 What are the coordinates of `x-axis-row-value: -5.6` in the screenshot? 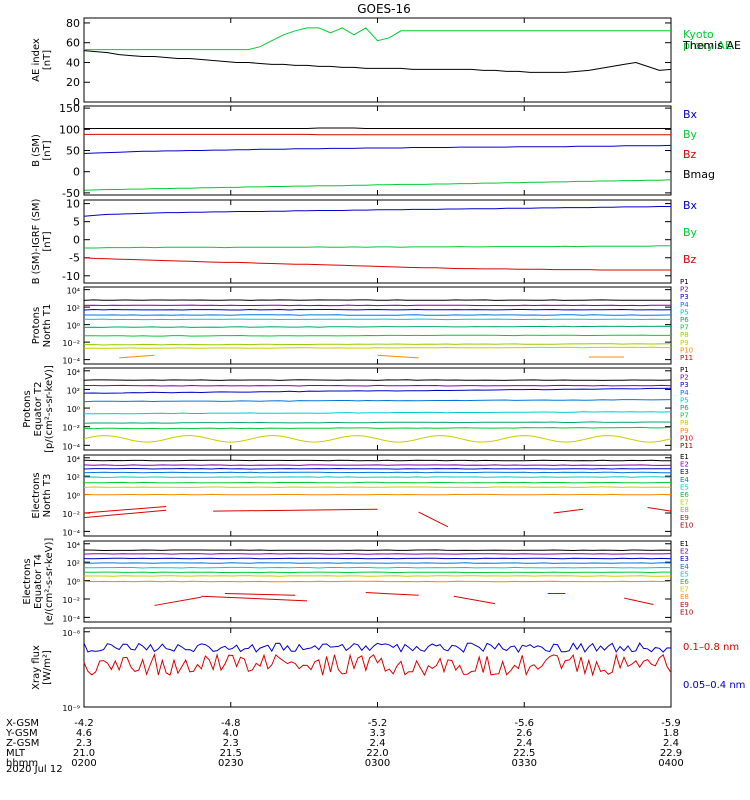 It's located at (524, 723).